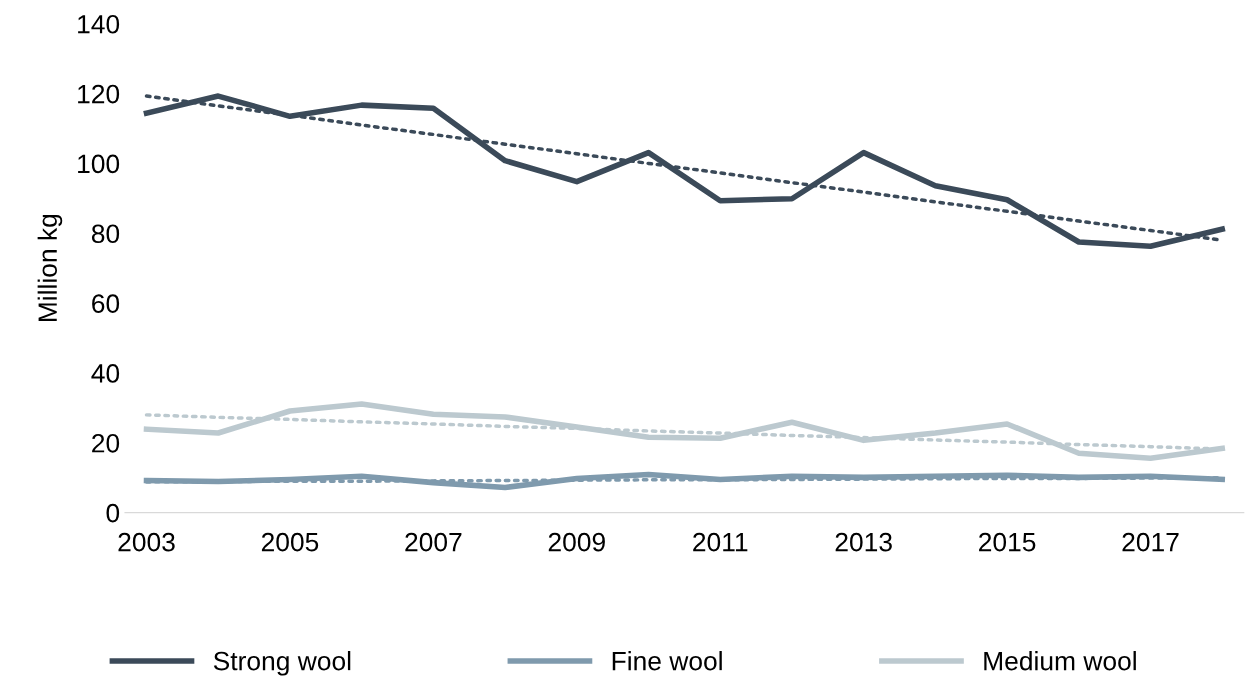  I want to click on x-tick-label: 2017, so click(1150, 542).